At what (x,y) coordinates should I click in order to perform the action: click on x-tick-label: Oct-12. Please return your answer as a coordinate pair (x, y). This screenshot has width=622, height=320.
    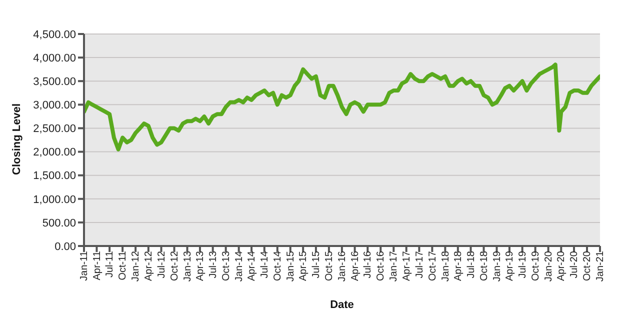
    Looking at the image, I should click on (174, 266).